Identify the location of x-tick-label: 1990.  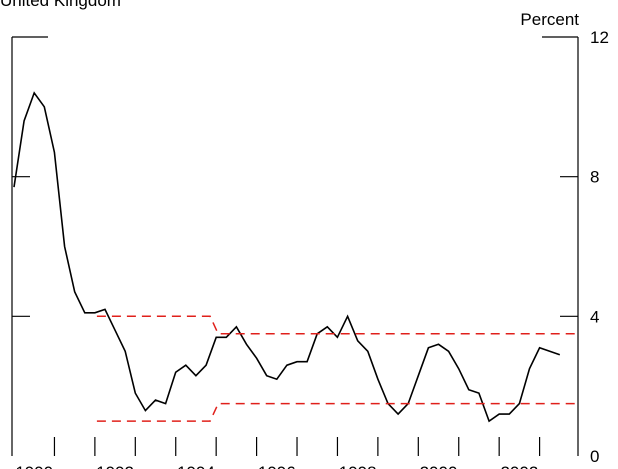
(34, 466).